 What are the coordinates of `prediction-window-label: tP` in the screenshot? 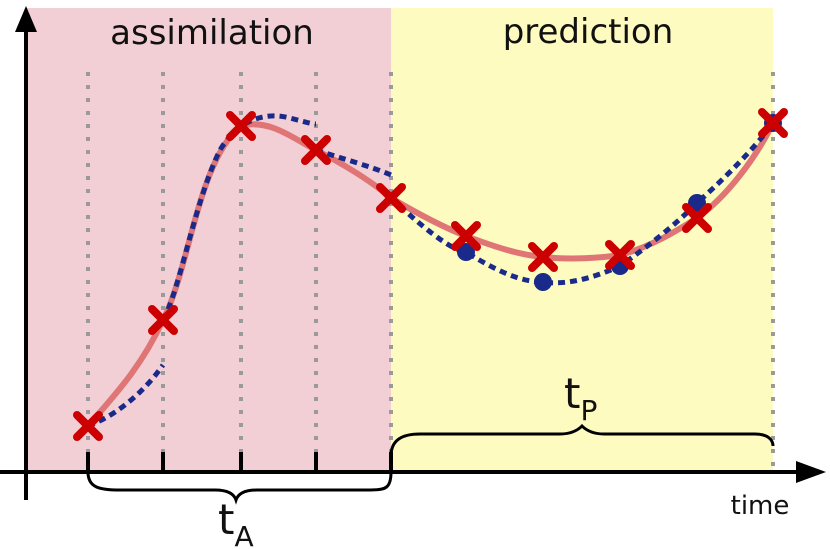 It's located at (580, 398).